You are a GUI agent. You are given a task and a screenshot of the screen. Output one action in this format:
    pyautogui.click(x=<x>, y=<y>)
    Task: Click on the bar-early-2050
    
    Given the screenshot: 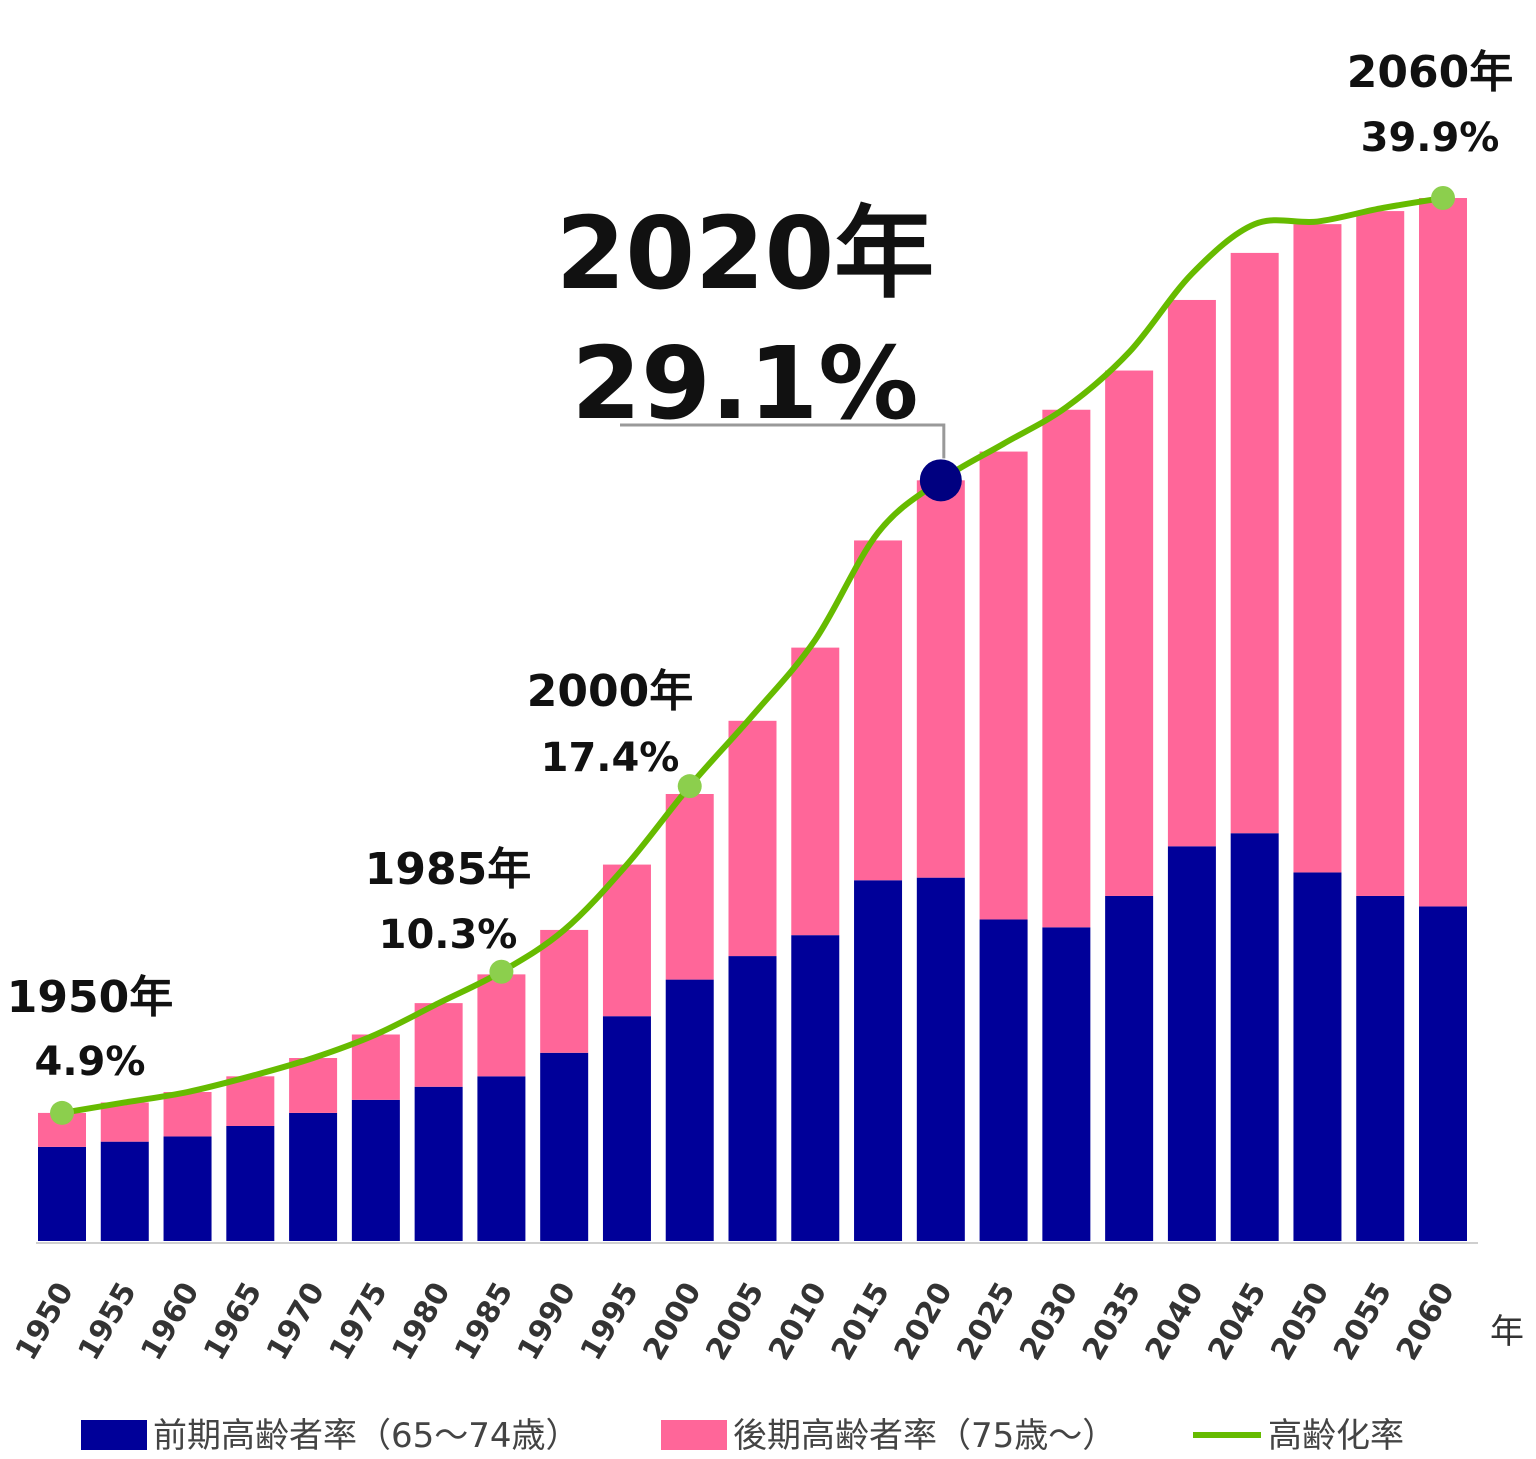 What is the action you would take?
    pyautogui.click(x=1317, y=1056)
    